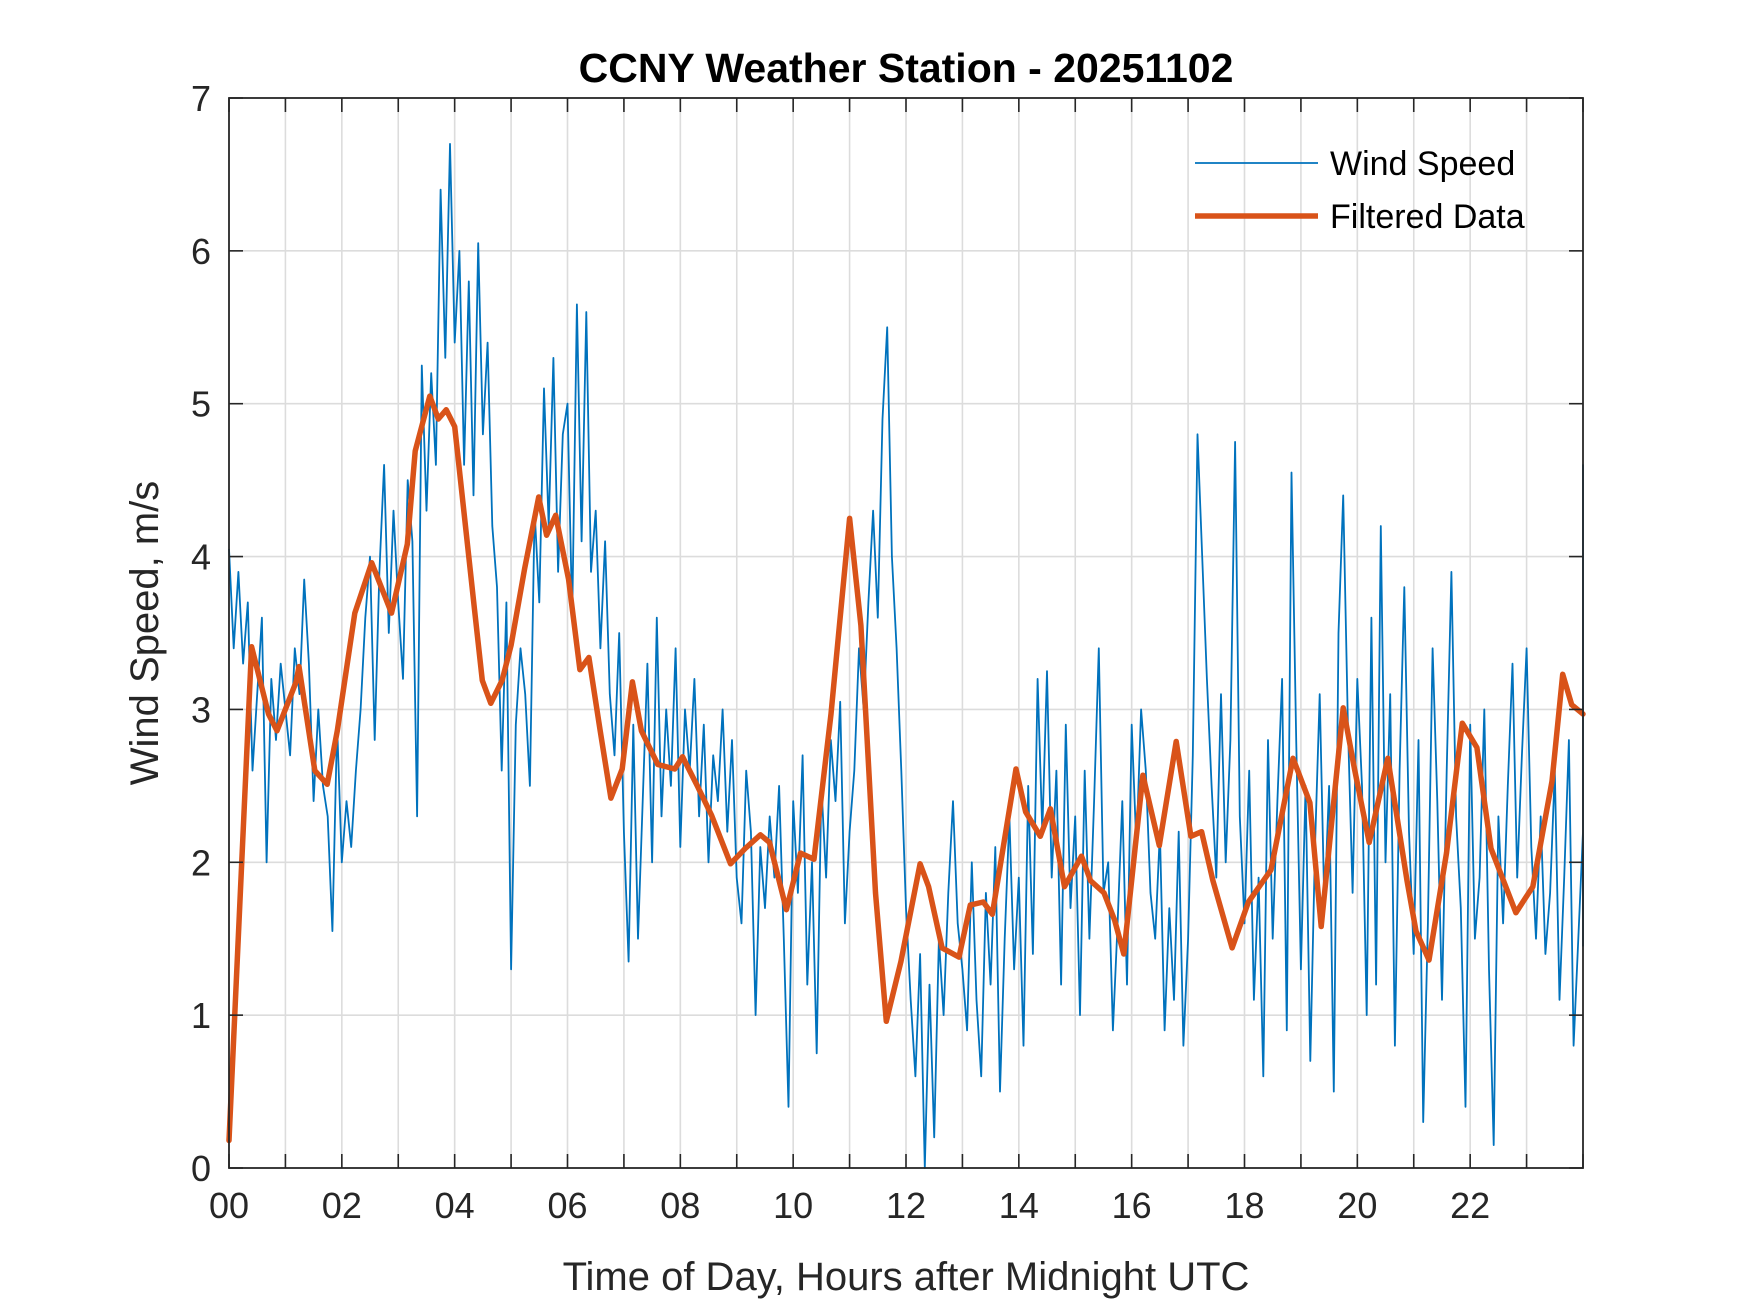 This screenshot has height=1313, width=1750. What do you see at coordinates (849, 1205) in the screenshot?
I see `x-tick-labels: 00 02 04 06 08 10 12 14 16 18 20 22` at bounding box center [849, 1205].